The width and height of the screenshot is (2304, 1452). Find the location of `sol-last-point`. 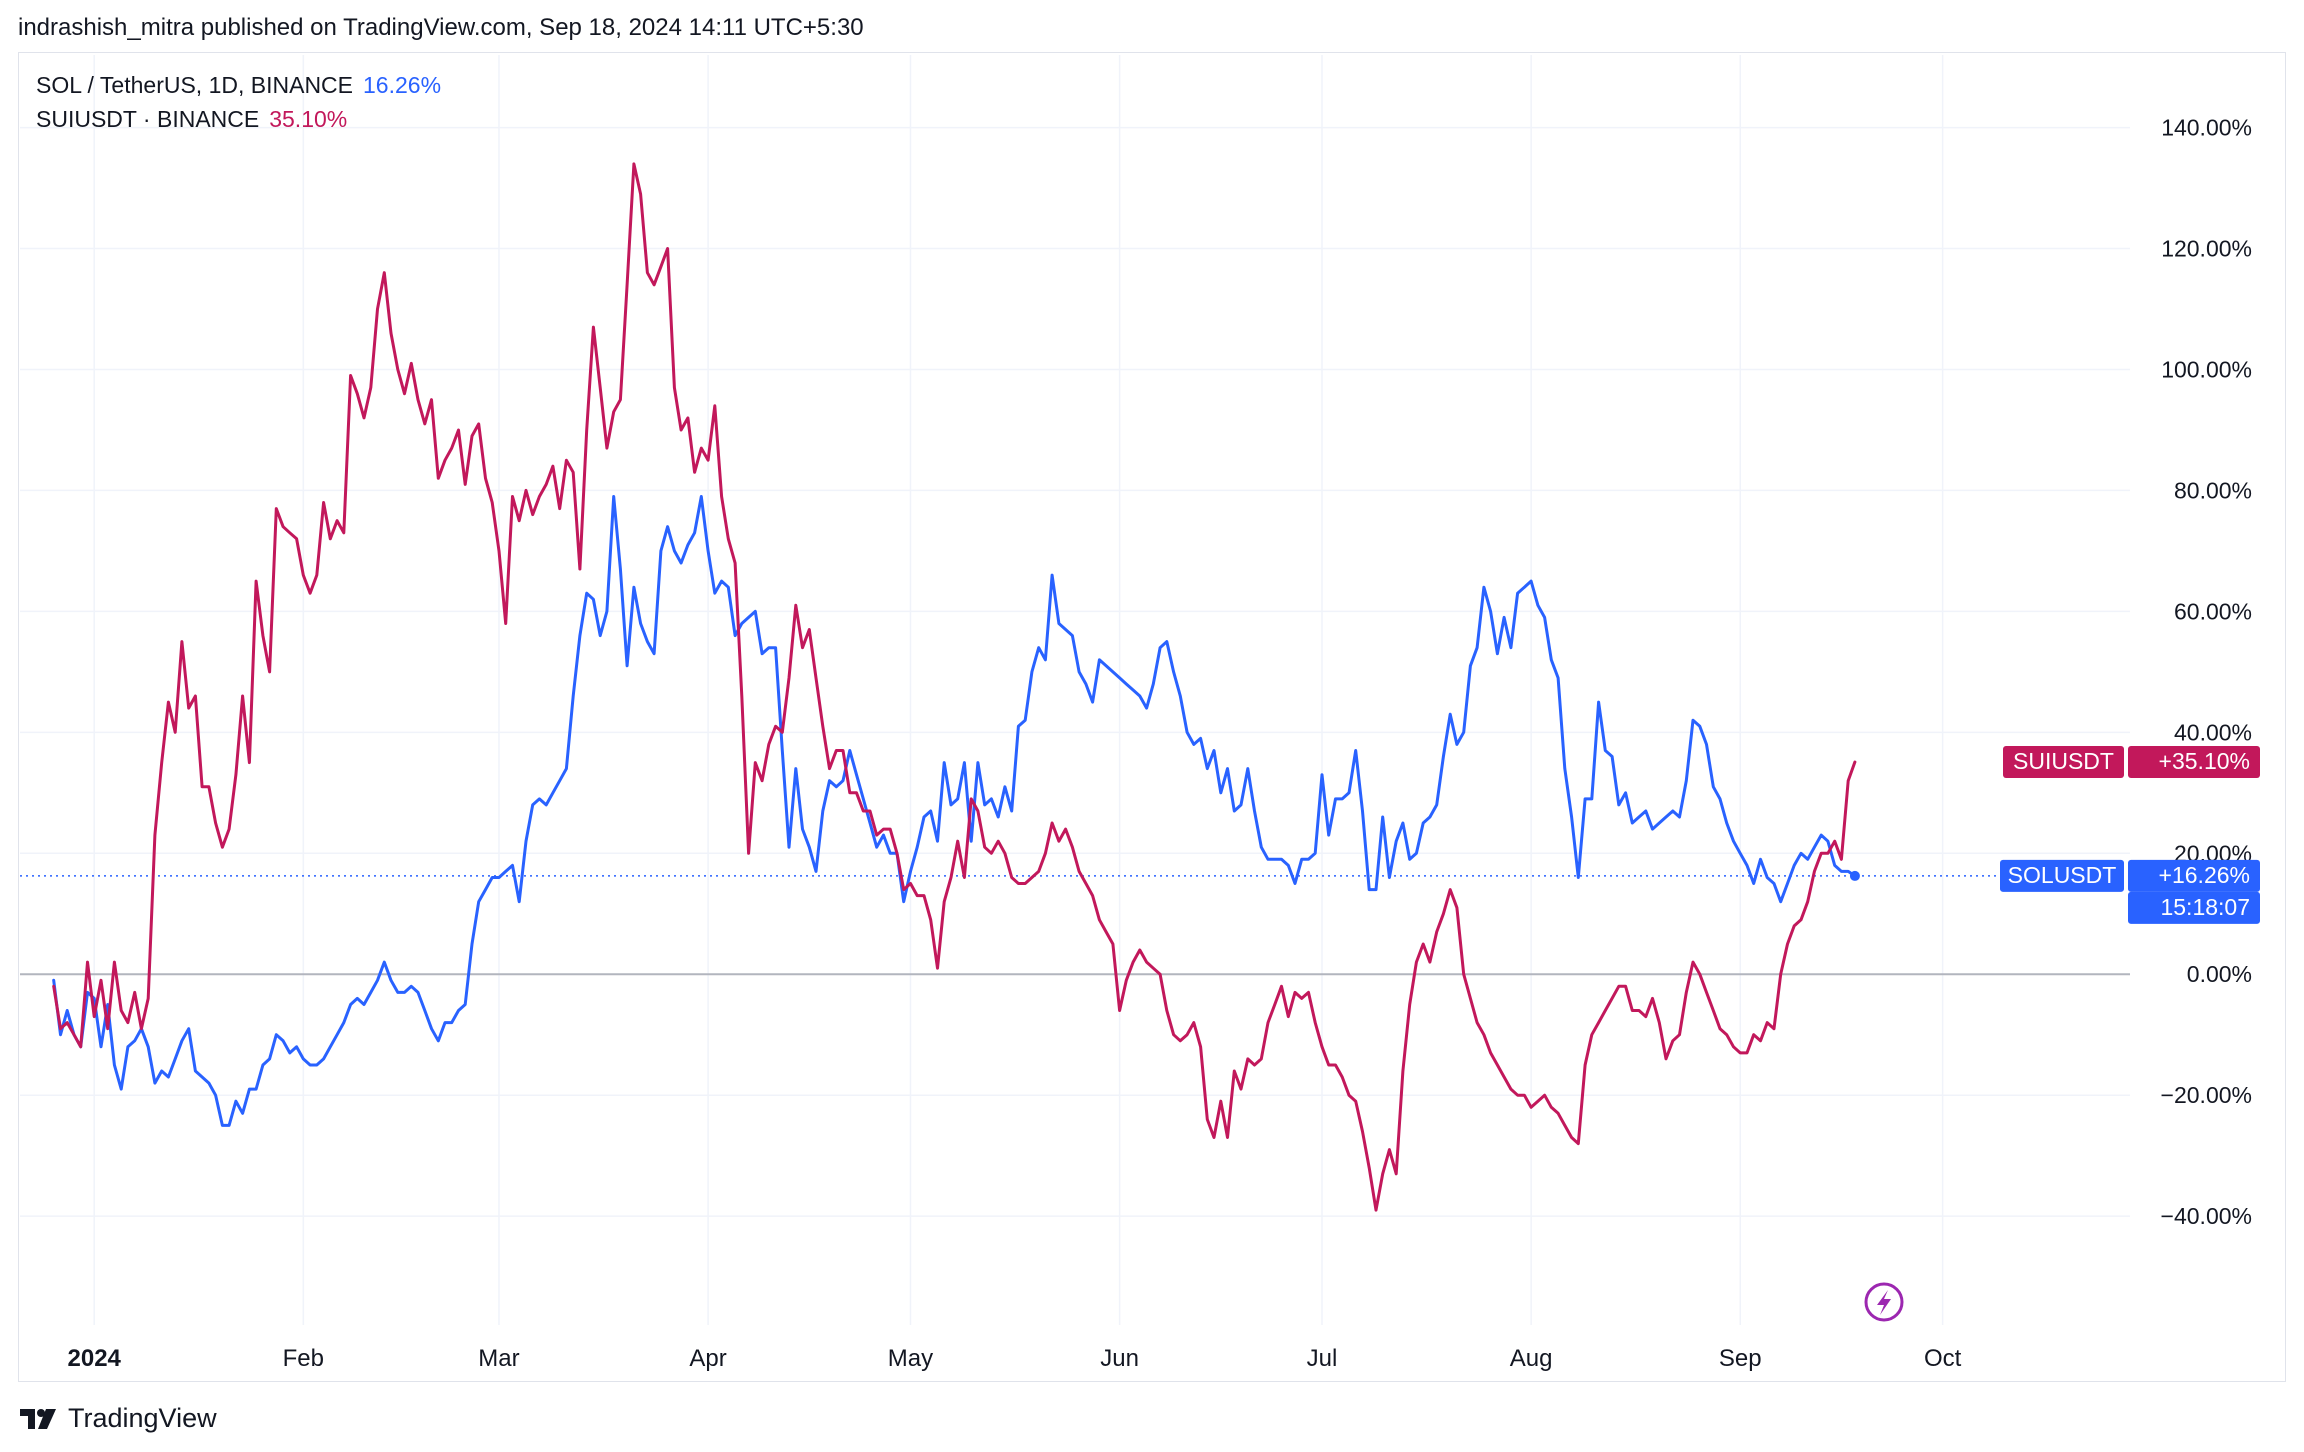

sol-last-point is located at coordinates (1854, 875).